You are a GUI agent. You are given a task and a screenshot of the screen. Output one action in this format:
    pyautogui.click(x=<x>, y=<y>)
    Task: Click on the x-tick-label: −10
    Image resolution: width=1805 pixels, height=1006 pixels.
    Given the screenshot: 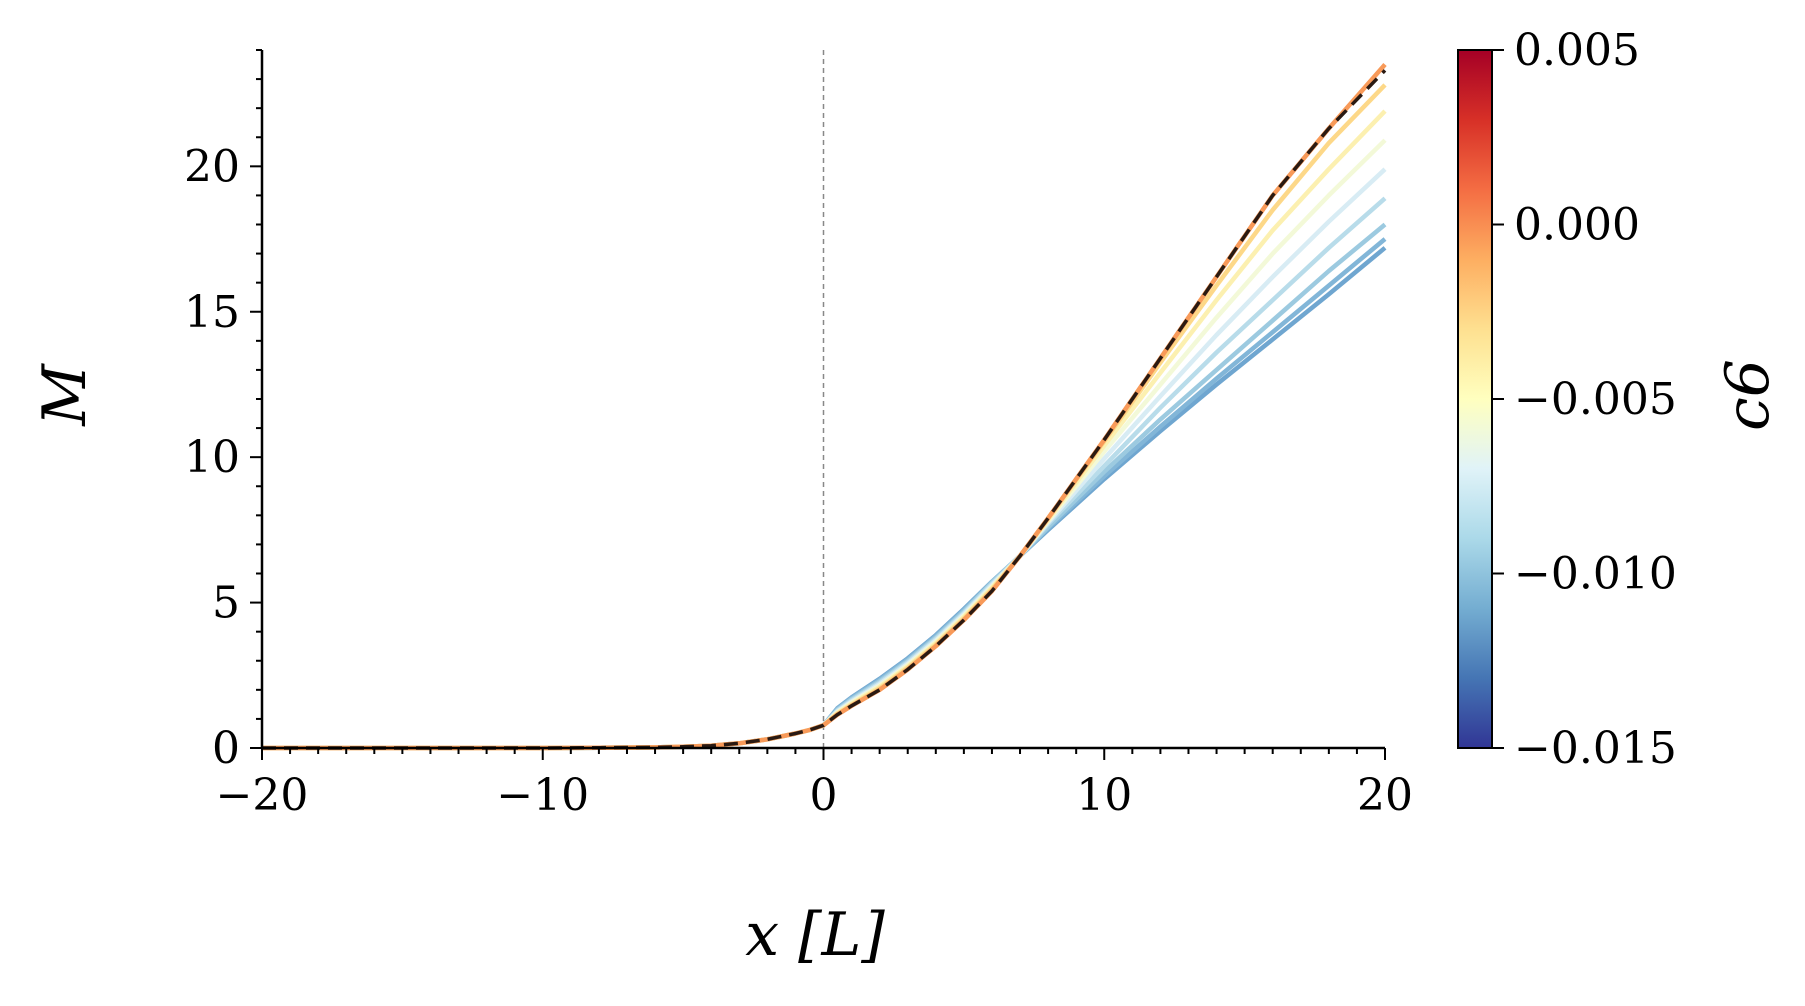 What is the action you would take?
    pyautogui.click(x=542, y=795)
    